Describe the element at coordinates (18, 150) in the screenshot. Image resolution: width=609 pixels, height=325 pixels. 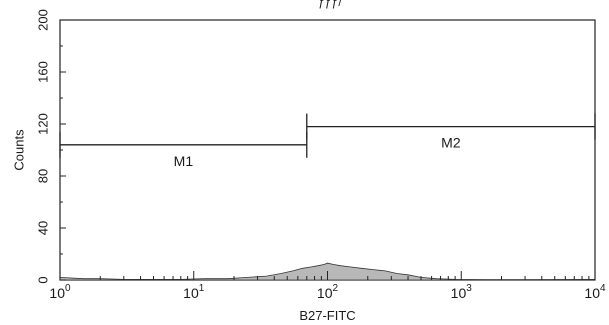
I see `y-axis-label: Counts` at that location.